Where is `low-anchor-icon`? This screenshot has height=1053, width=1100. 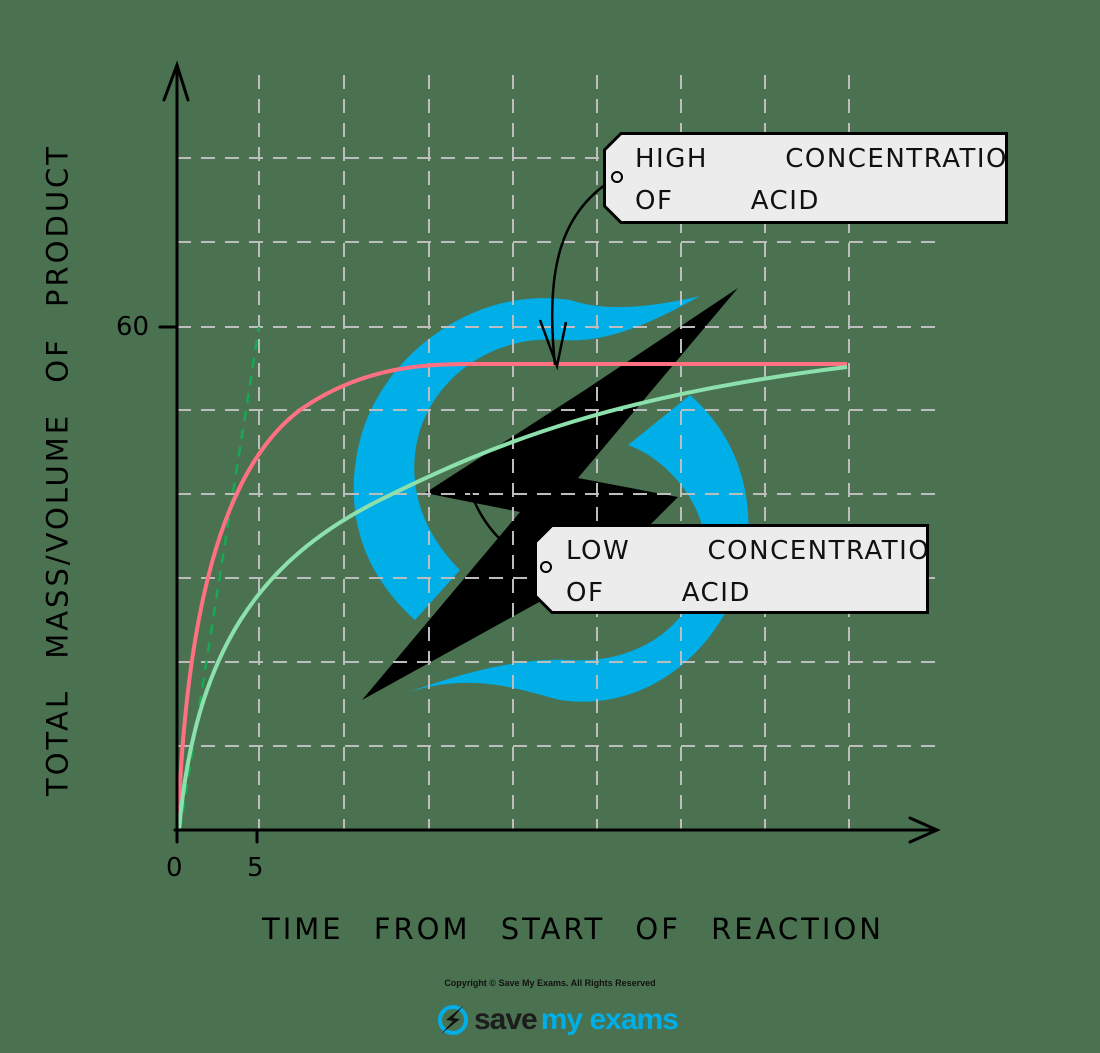
low-anchor-icon is located at coordinates (546, 567).